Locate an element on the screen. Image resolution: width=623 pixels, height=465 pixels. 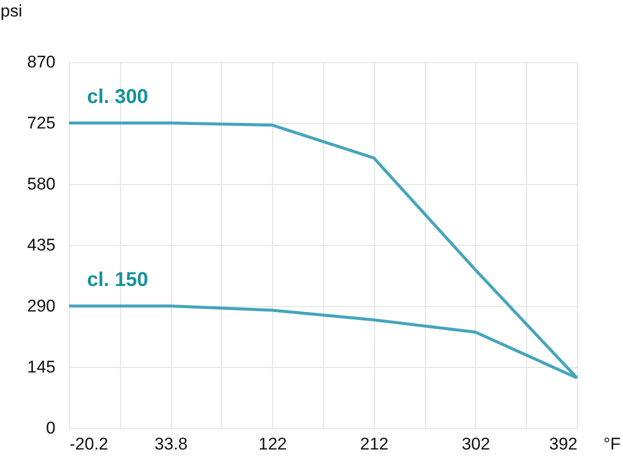
x-tick-label: 122 is located at coordinates (272, 444).